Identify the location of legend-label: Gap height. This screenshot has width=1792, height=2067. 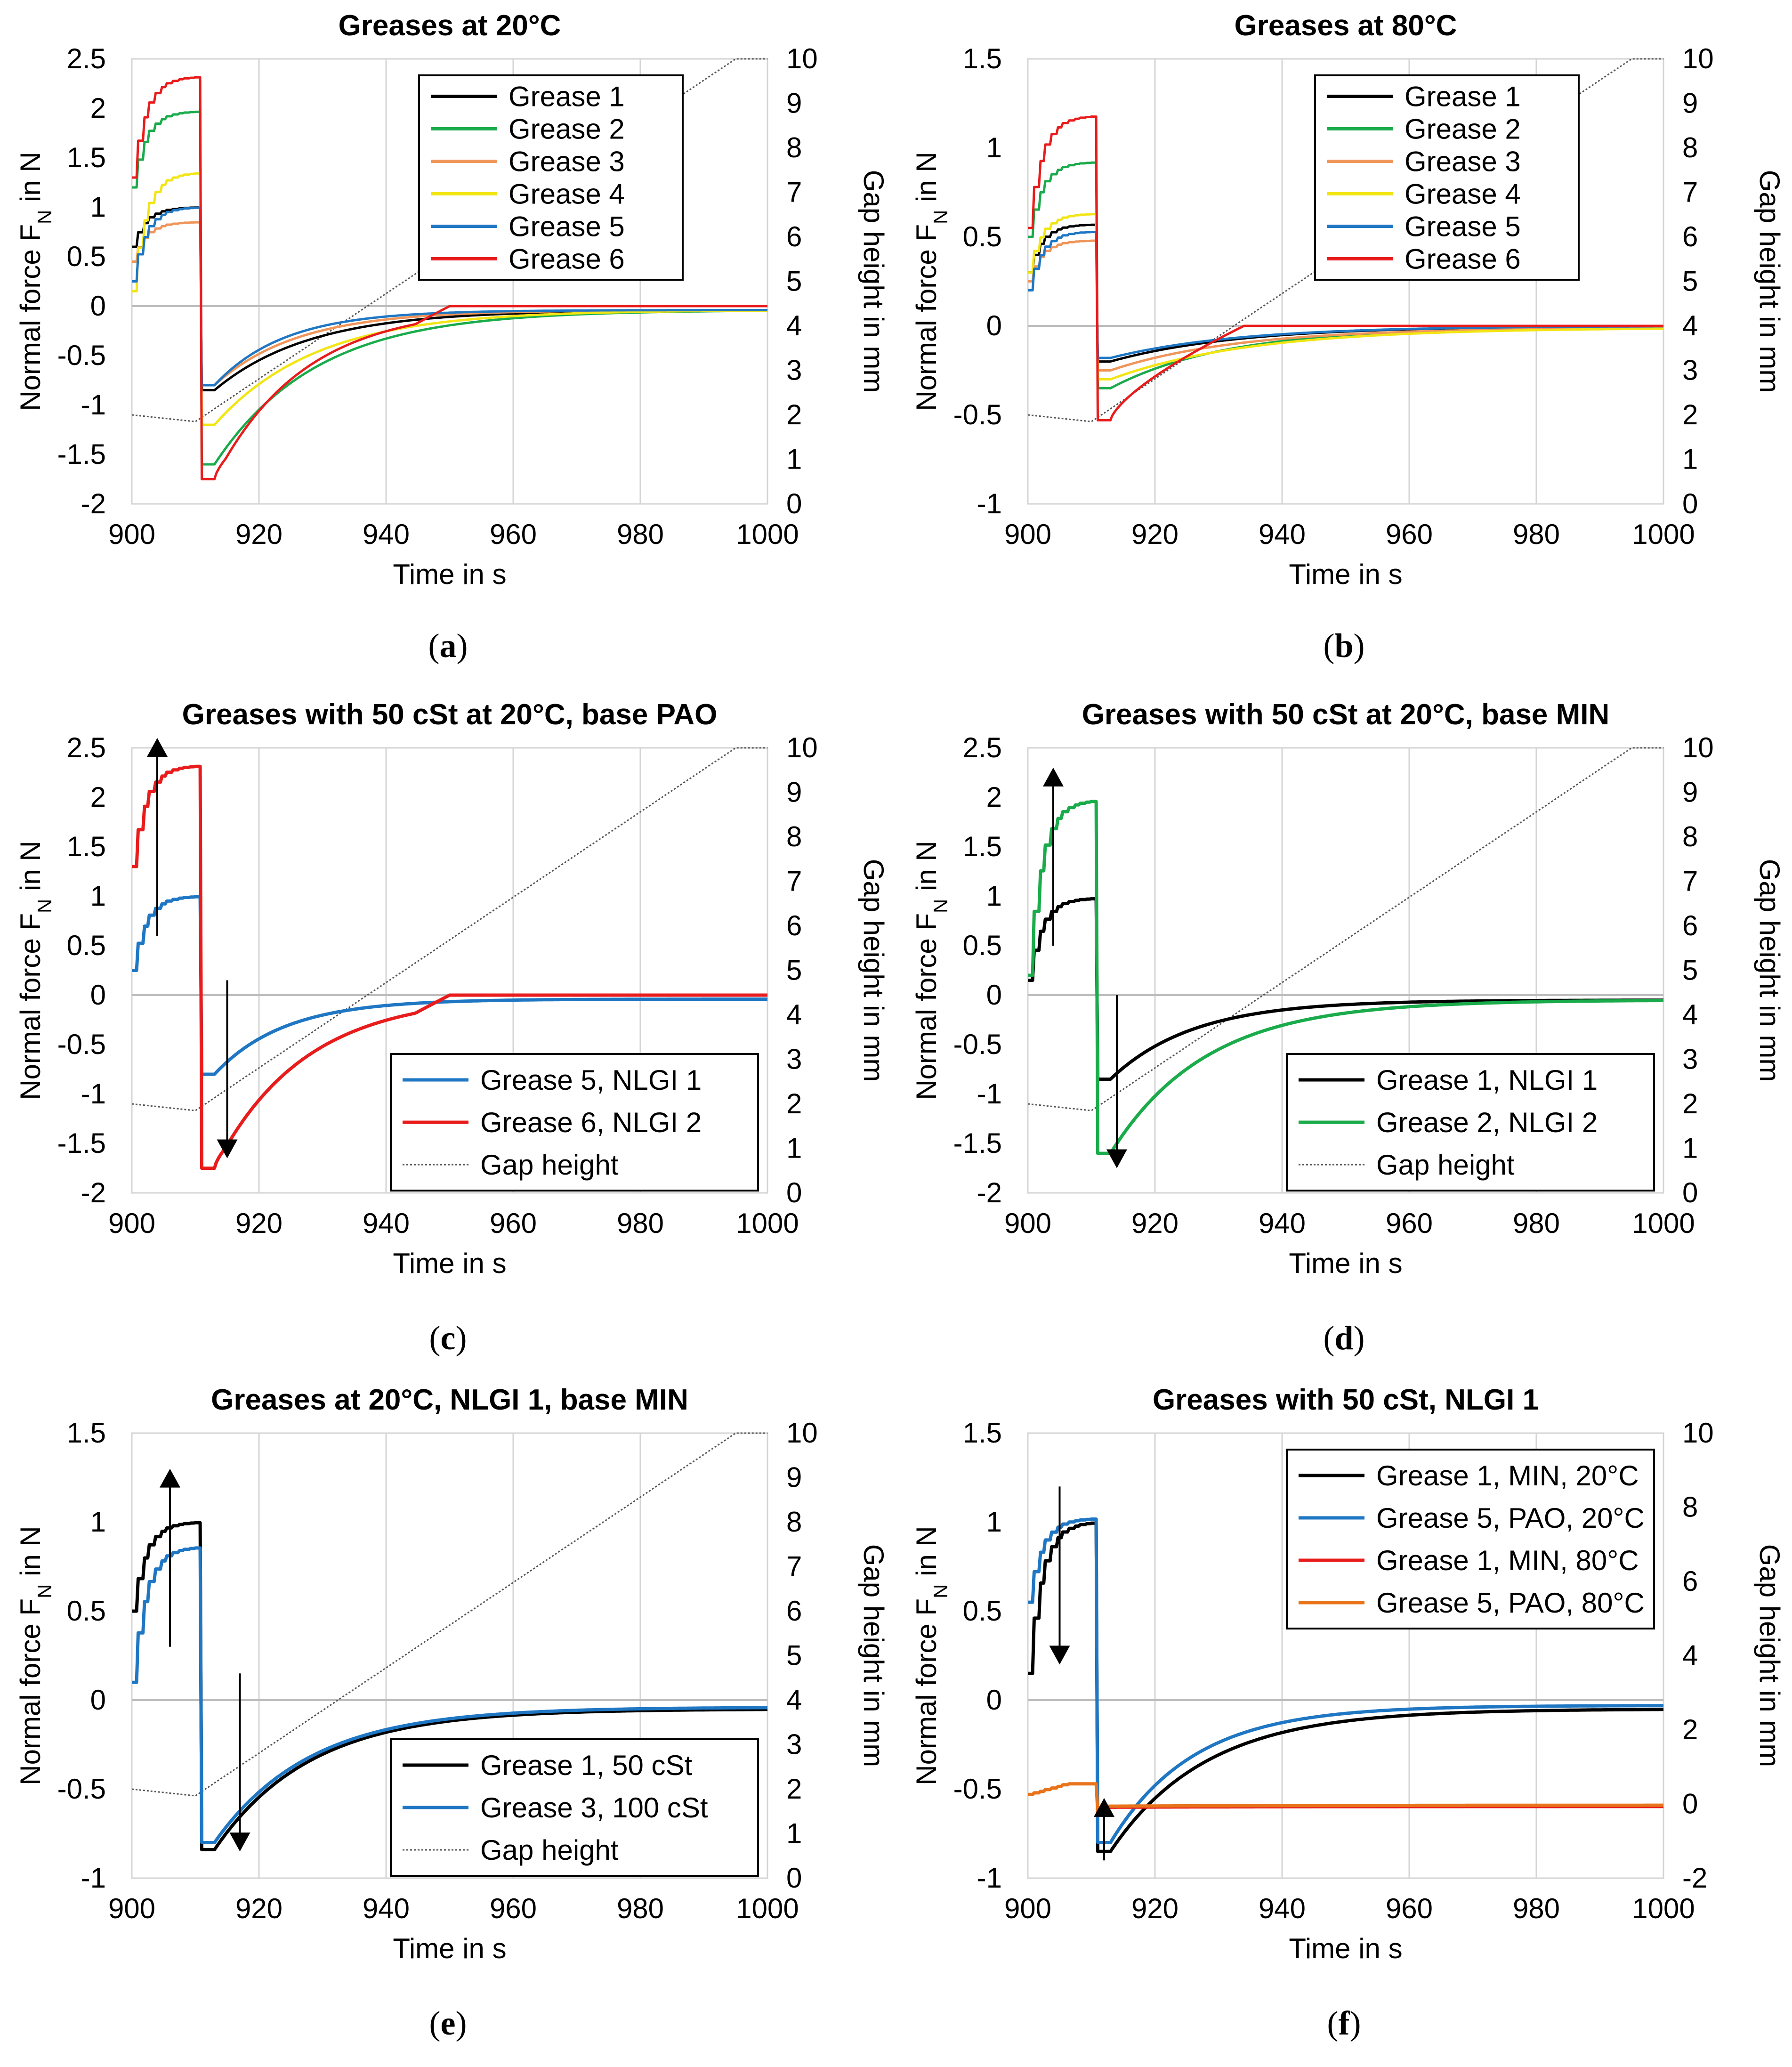
(549, 1850).